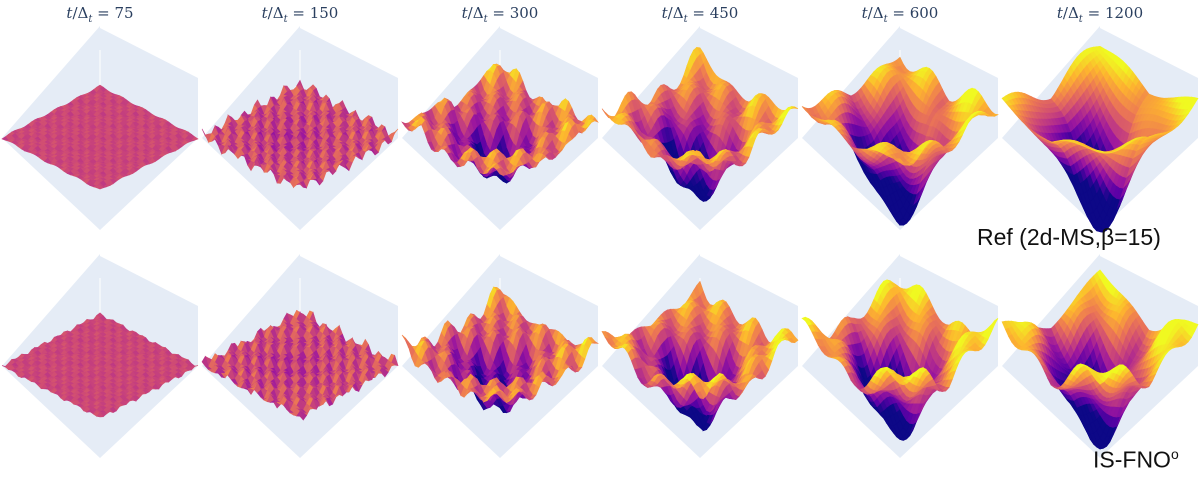 This screenshot has height=478, width=1200. What do you see at coordinates (300, 14) in the screenshot?
I see `column-title-2: t/Δt = 150` at bounding box center [300, 14].